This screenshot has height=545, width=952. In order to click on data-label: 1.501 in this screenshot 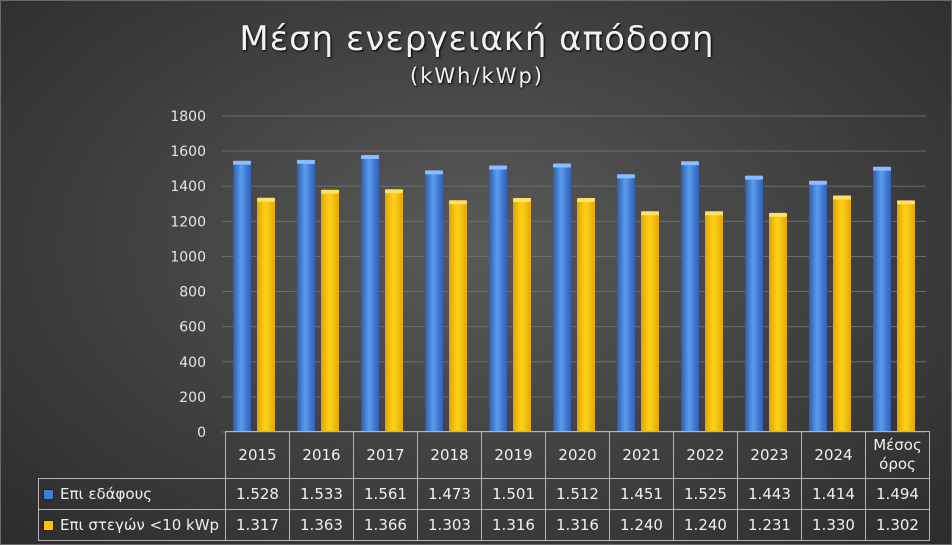, I will do `click(513, 494)`.